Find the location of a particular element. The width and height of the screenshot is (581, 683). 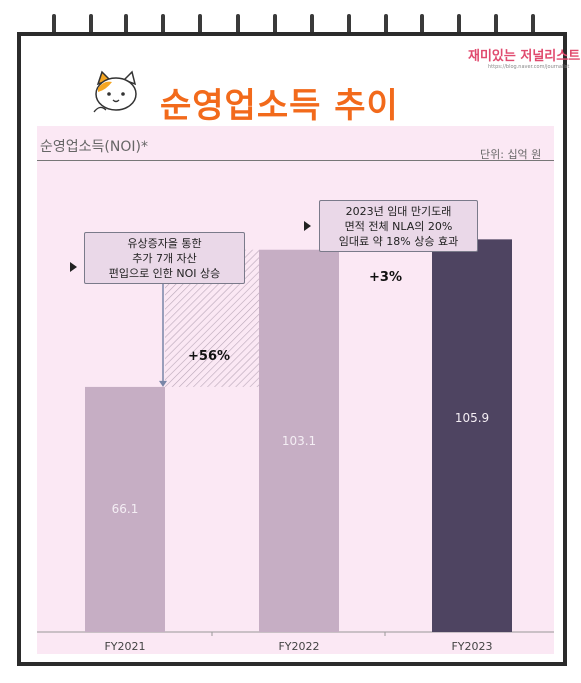

callout-line: 편입으로 인한 NOI 상승 is located at coordinates (164, 273).